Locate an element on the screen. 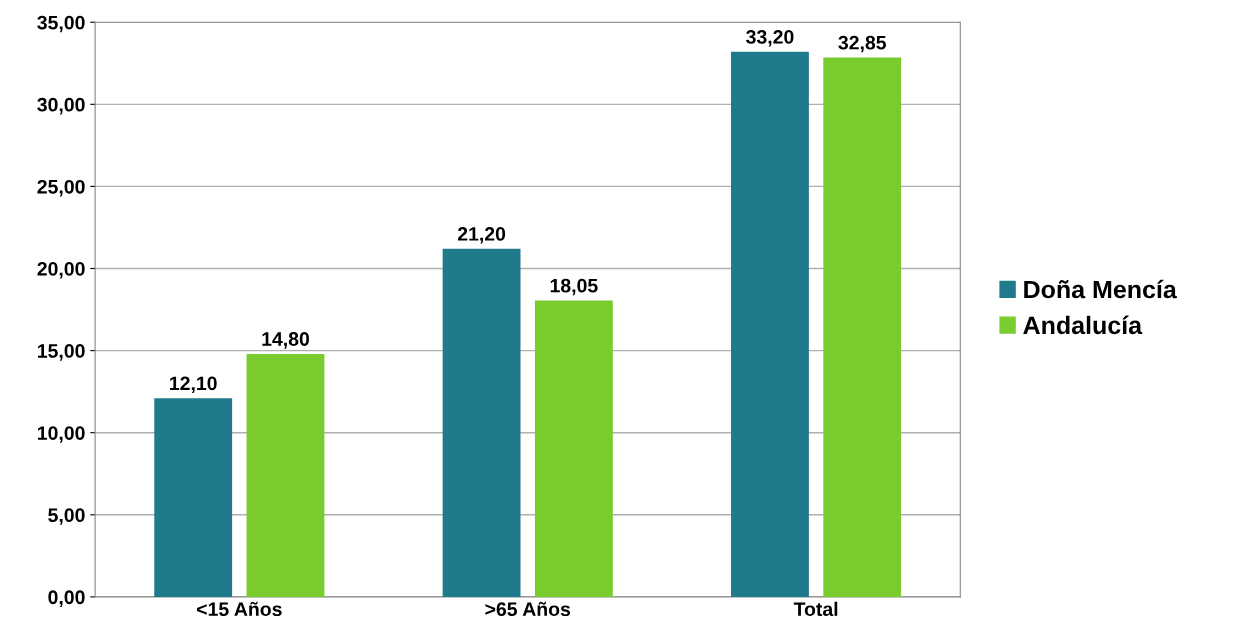 Image resolution: width=1252 pixels, height=635 pixels. y-tick-label: 20,00 is located at coordinates (61, 270).